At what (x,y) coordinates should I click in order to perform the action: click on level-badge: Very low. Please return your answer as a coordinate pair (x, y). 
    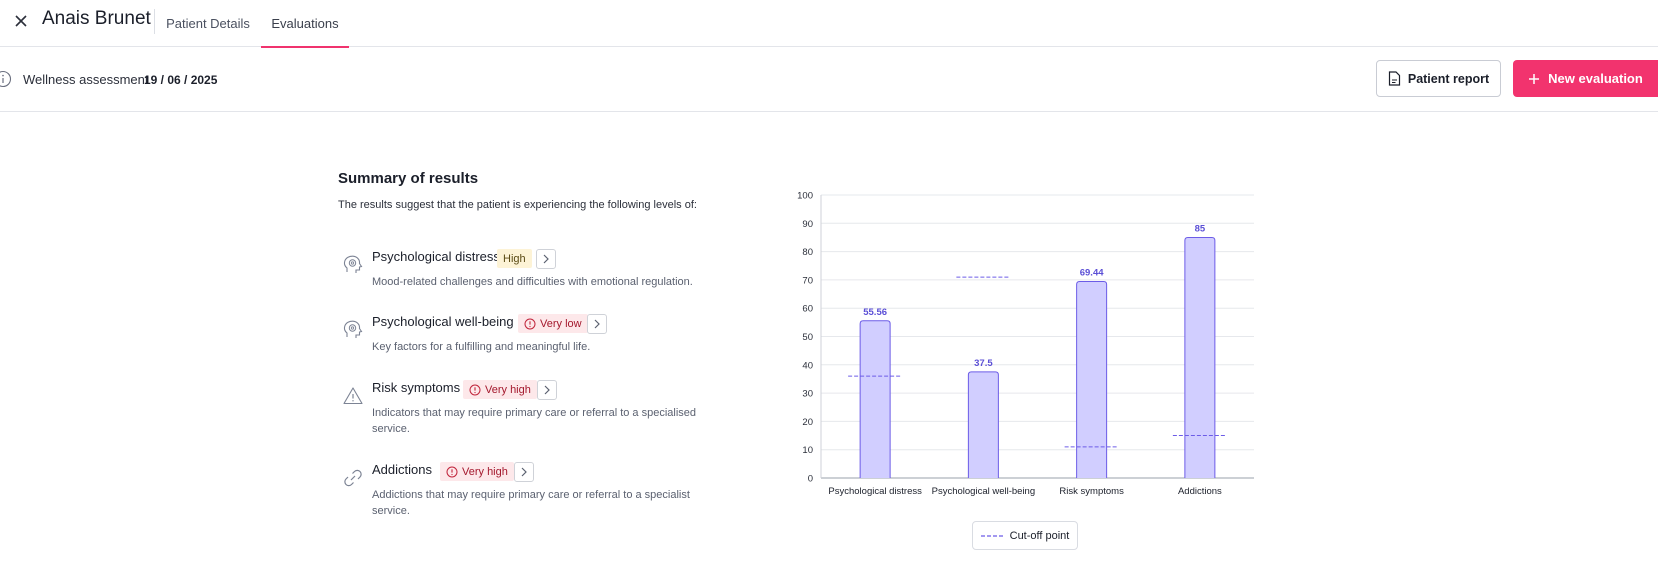
    Looking at the image, I should click on (553, 323).